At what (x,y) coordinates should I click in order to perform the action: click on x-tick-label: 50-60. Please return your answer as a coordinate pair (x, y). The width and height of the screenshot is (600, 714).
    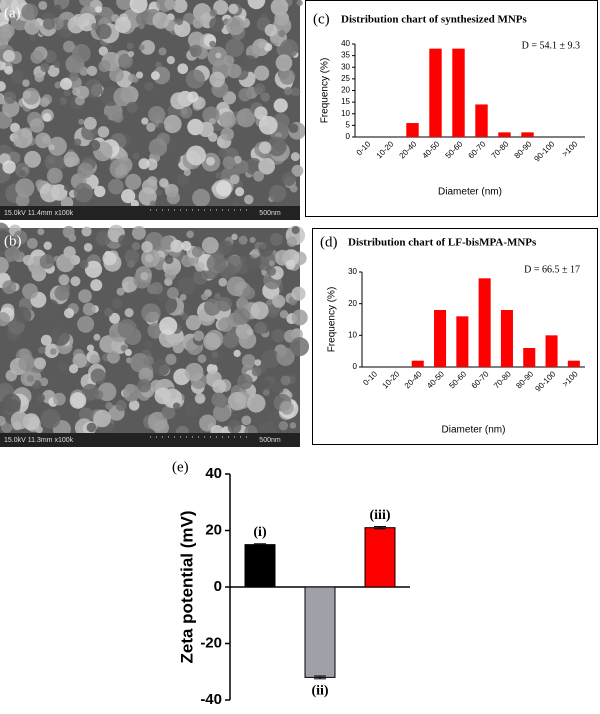
    Looking at the image, I should click on (457, 379).